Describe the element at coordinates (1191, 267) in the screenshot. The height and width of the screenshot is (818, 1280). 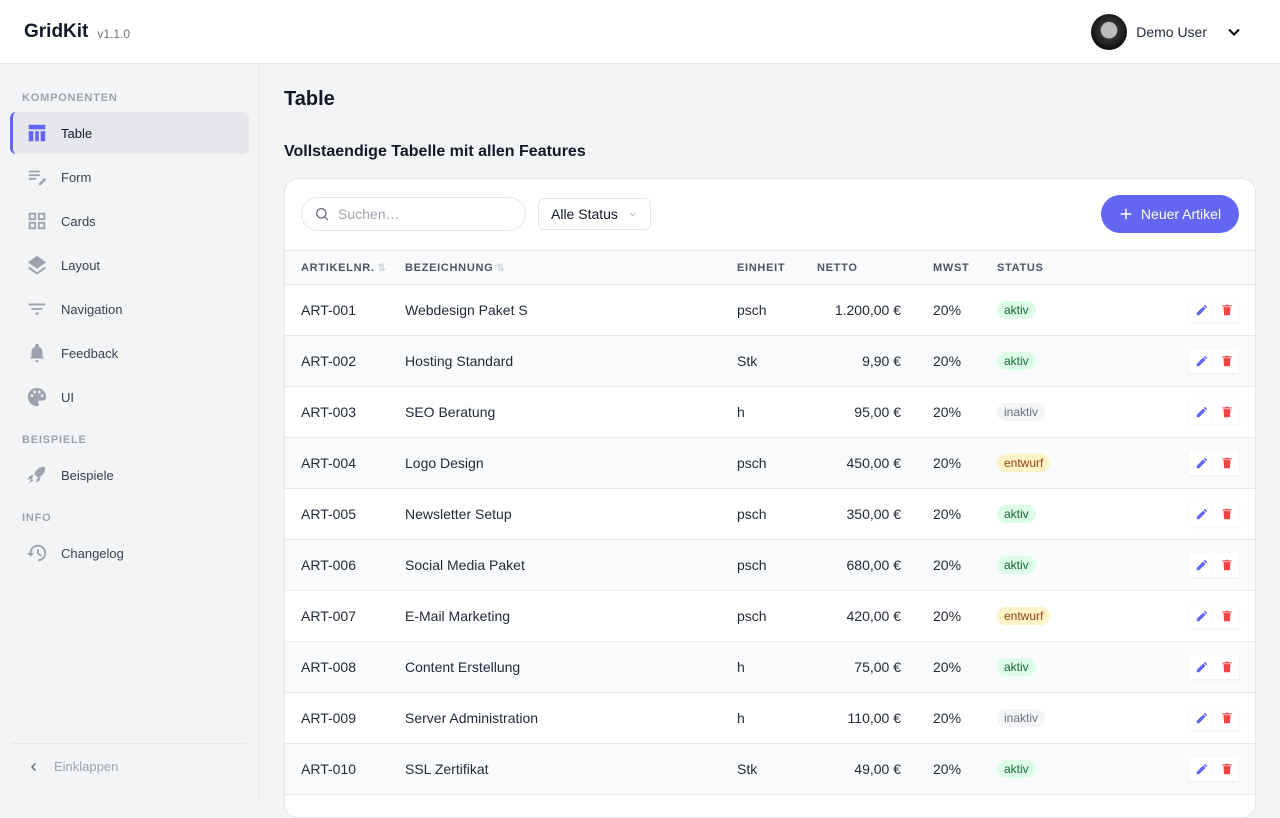
I see `col-header-actions` at that location.